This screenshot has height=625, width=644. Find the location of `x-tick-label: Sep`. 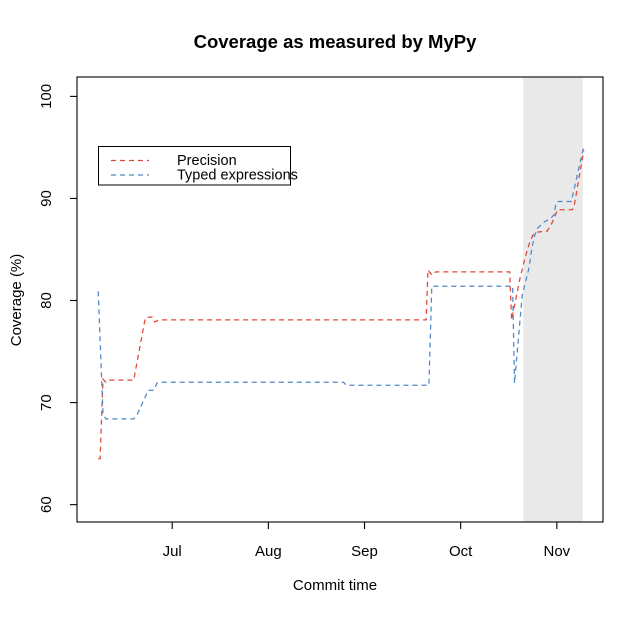

x-tick-label: Sep is located at coordinates (364, 551).